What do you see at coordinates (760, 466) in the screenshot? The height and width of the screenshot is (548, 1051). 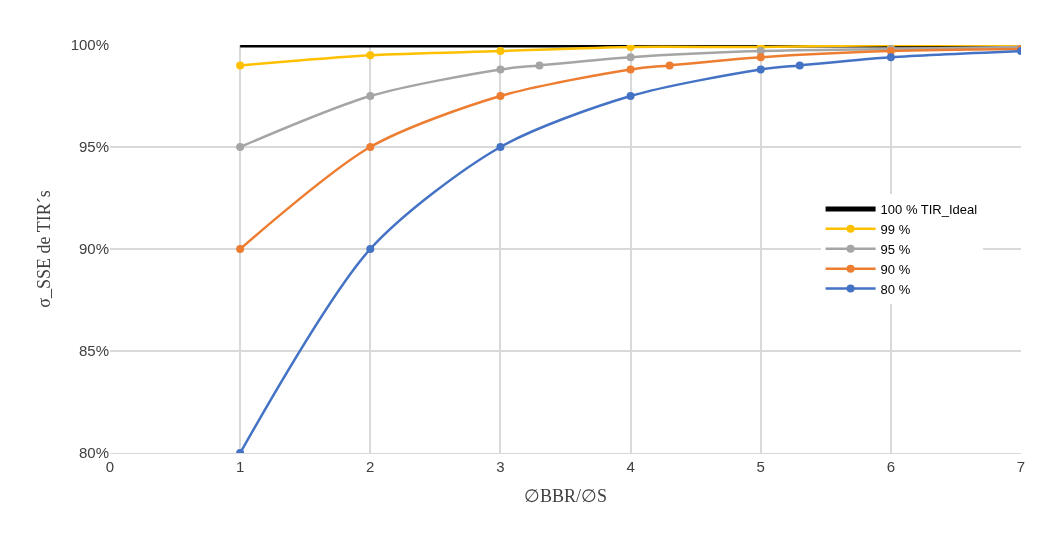 I see `x-tick-label: 5` at bounding box center [760, 466].